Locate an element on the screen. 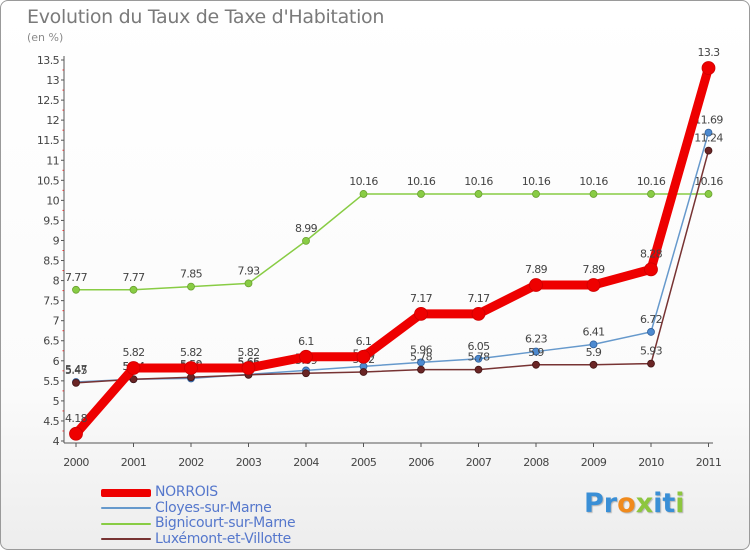 The image size is (750, 550). x-tick-label: 2006 is located at coordinates (421, 462).